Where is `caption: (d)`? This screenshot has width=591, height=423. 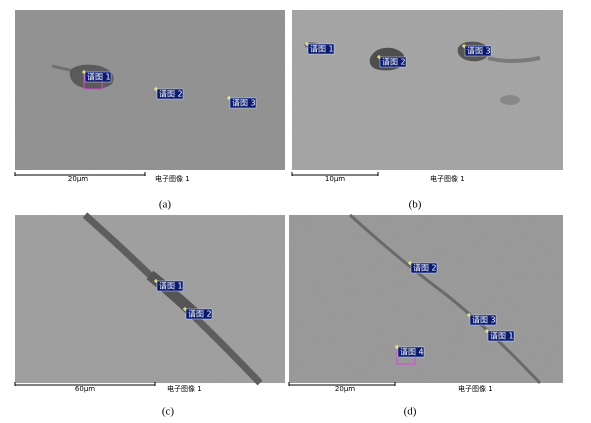 caption: (d) is located at coordinates (410, 412).